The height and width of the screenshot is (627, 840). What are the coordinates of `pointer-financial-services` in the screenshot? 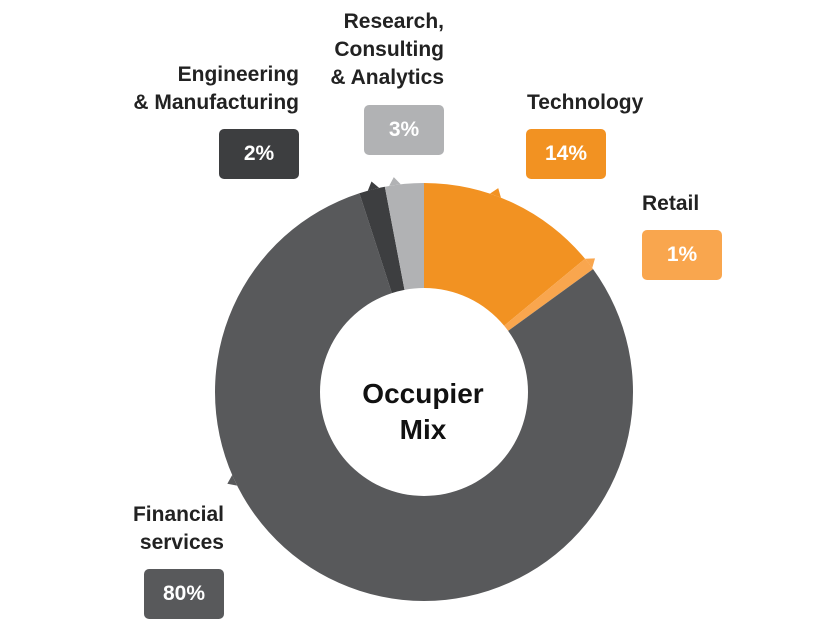 It's located at (232, 480).